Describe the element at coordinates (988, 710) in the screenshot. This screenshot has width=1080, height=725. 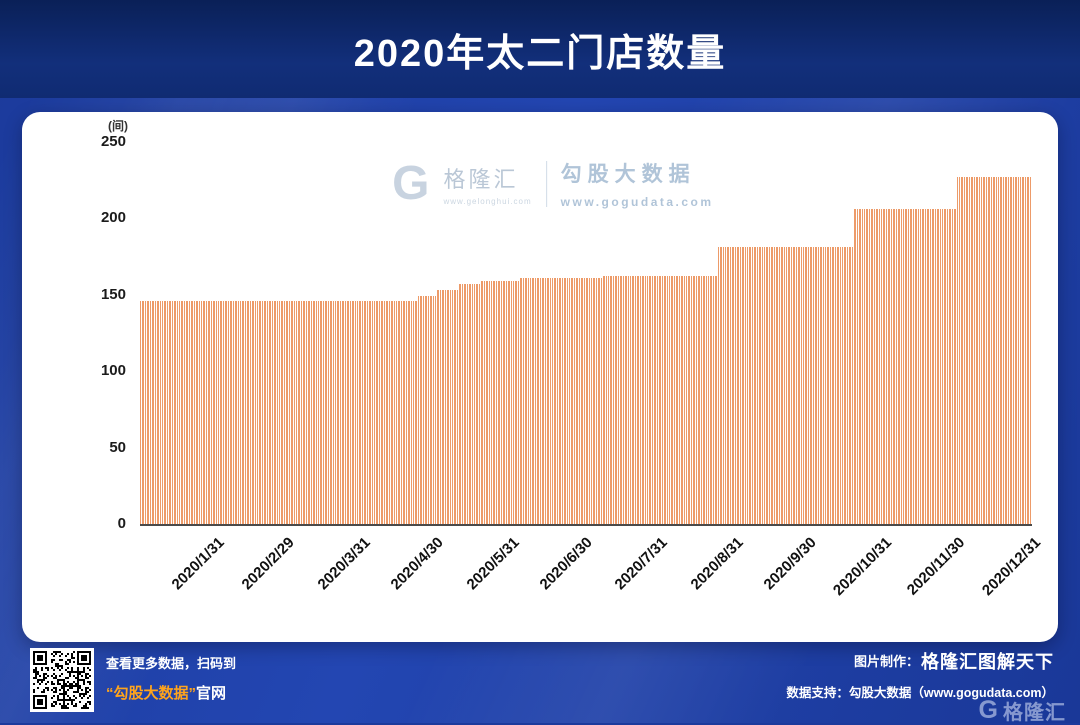
I see `gelonghui-g-icon: G` at that location.